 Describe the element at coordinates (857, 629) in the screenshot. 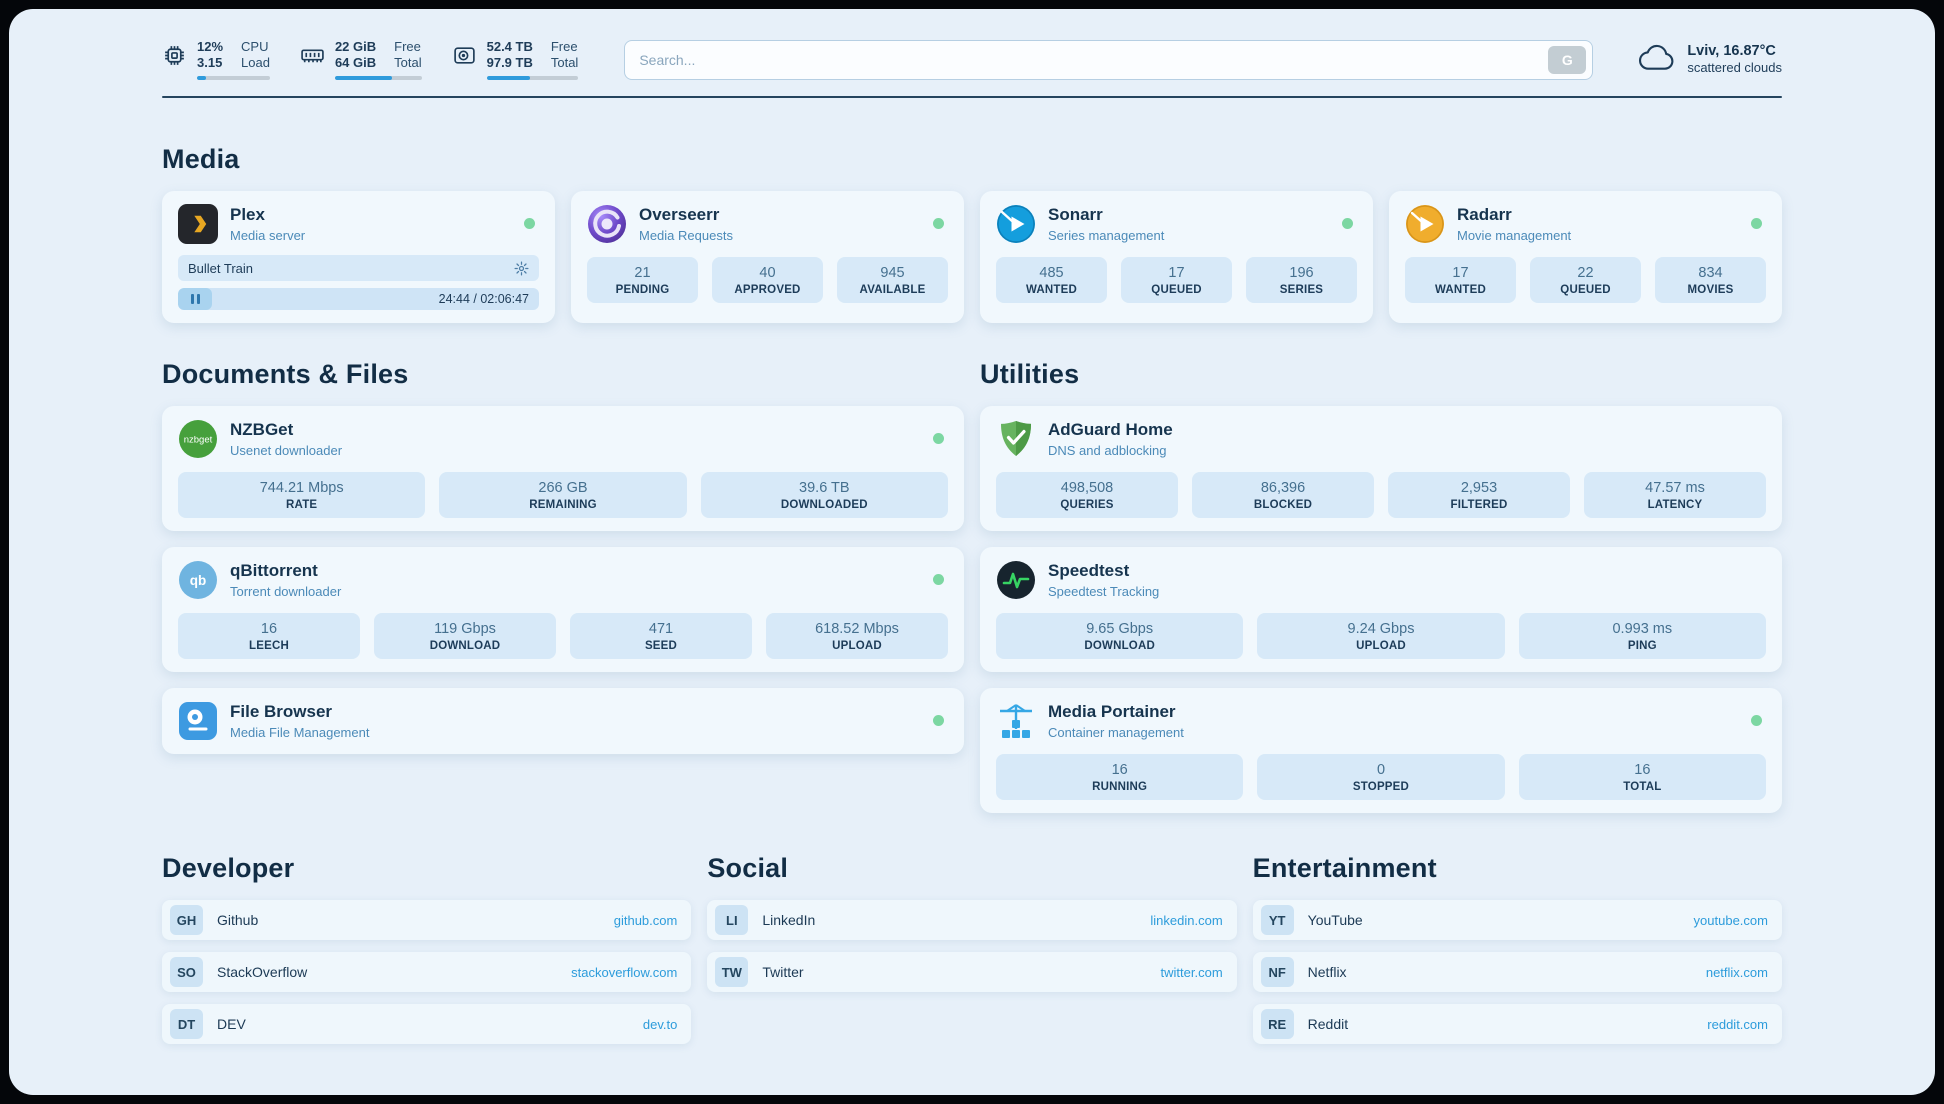

I see `stat-value: 618.52 Mbps` at that location.